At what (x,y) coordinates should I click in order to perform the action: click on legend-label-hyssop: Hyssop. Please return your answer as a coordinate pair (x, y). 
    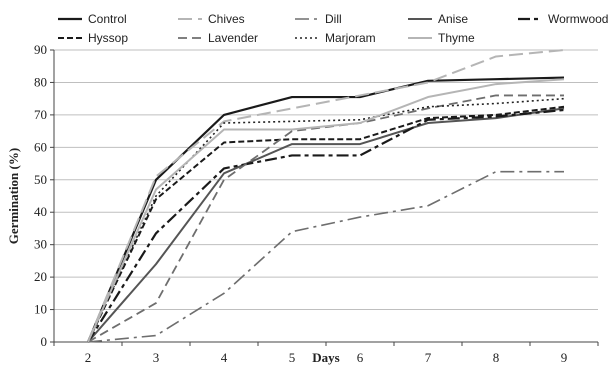
    Looking at the image, I should click on (108, 38).